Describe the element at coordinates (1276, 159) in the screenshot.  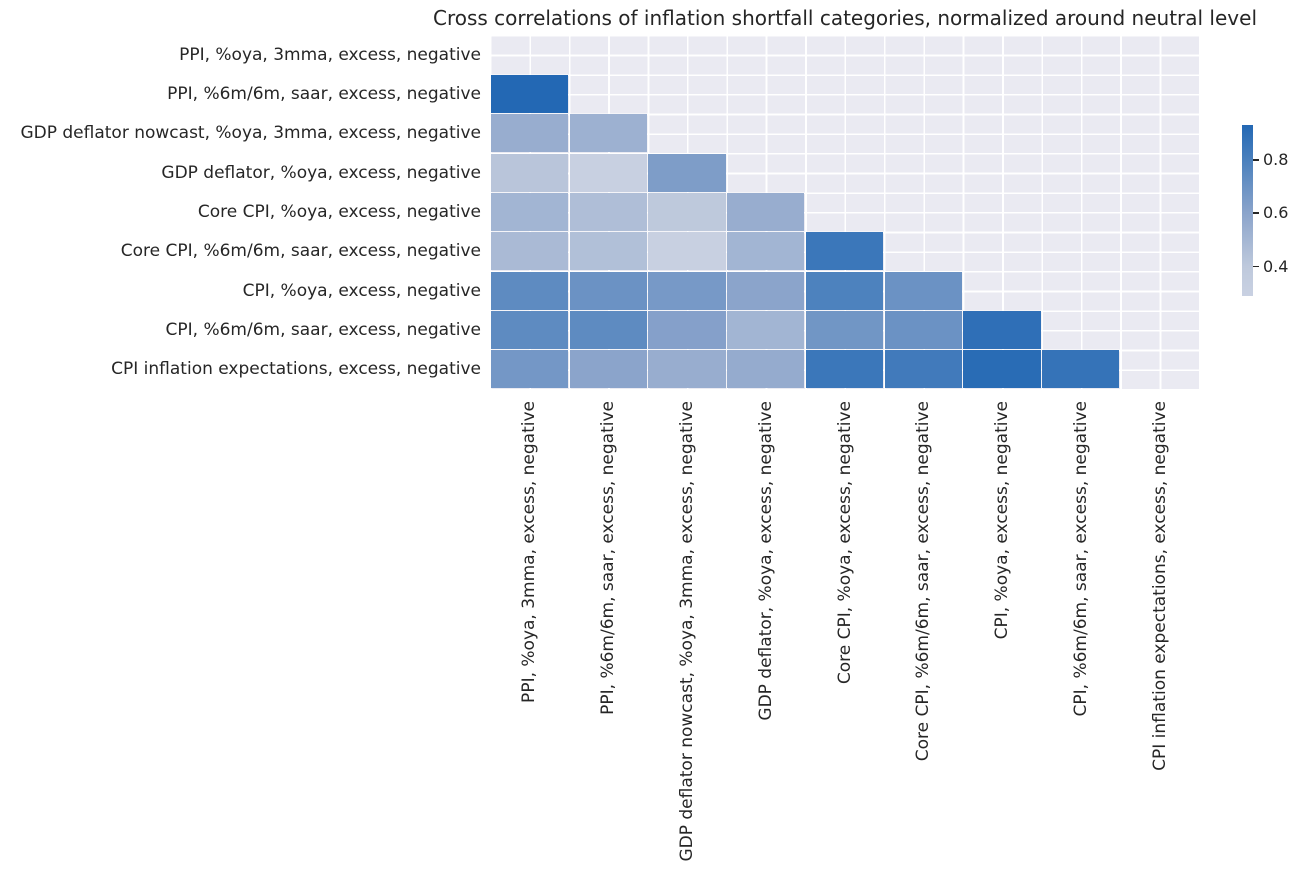
I see `colorbar-tick-label: 0.8` at that location.